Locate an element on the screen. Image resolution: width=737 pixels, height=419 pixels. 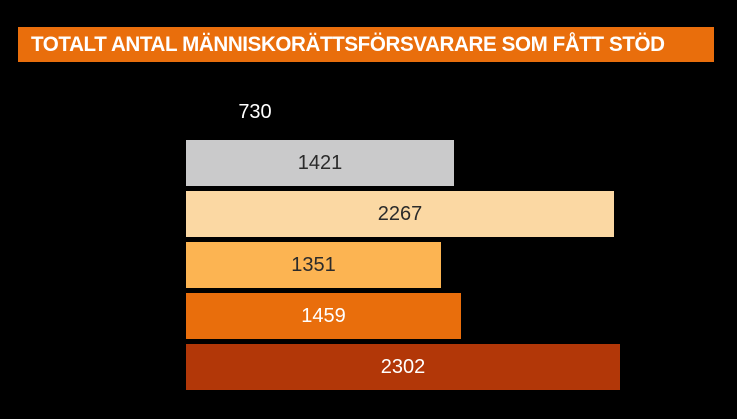
bar-value-label: 1421 is located at coordinates (320, 163).